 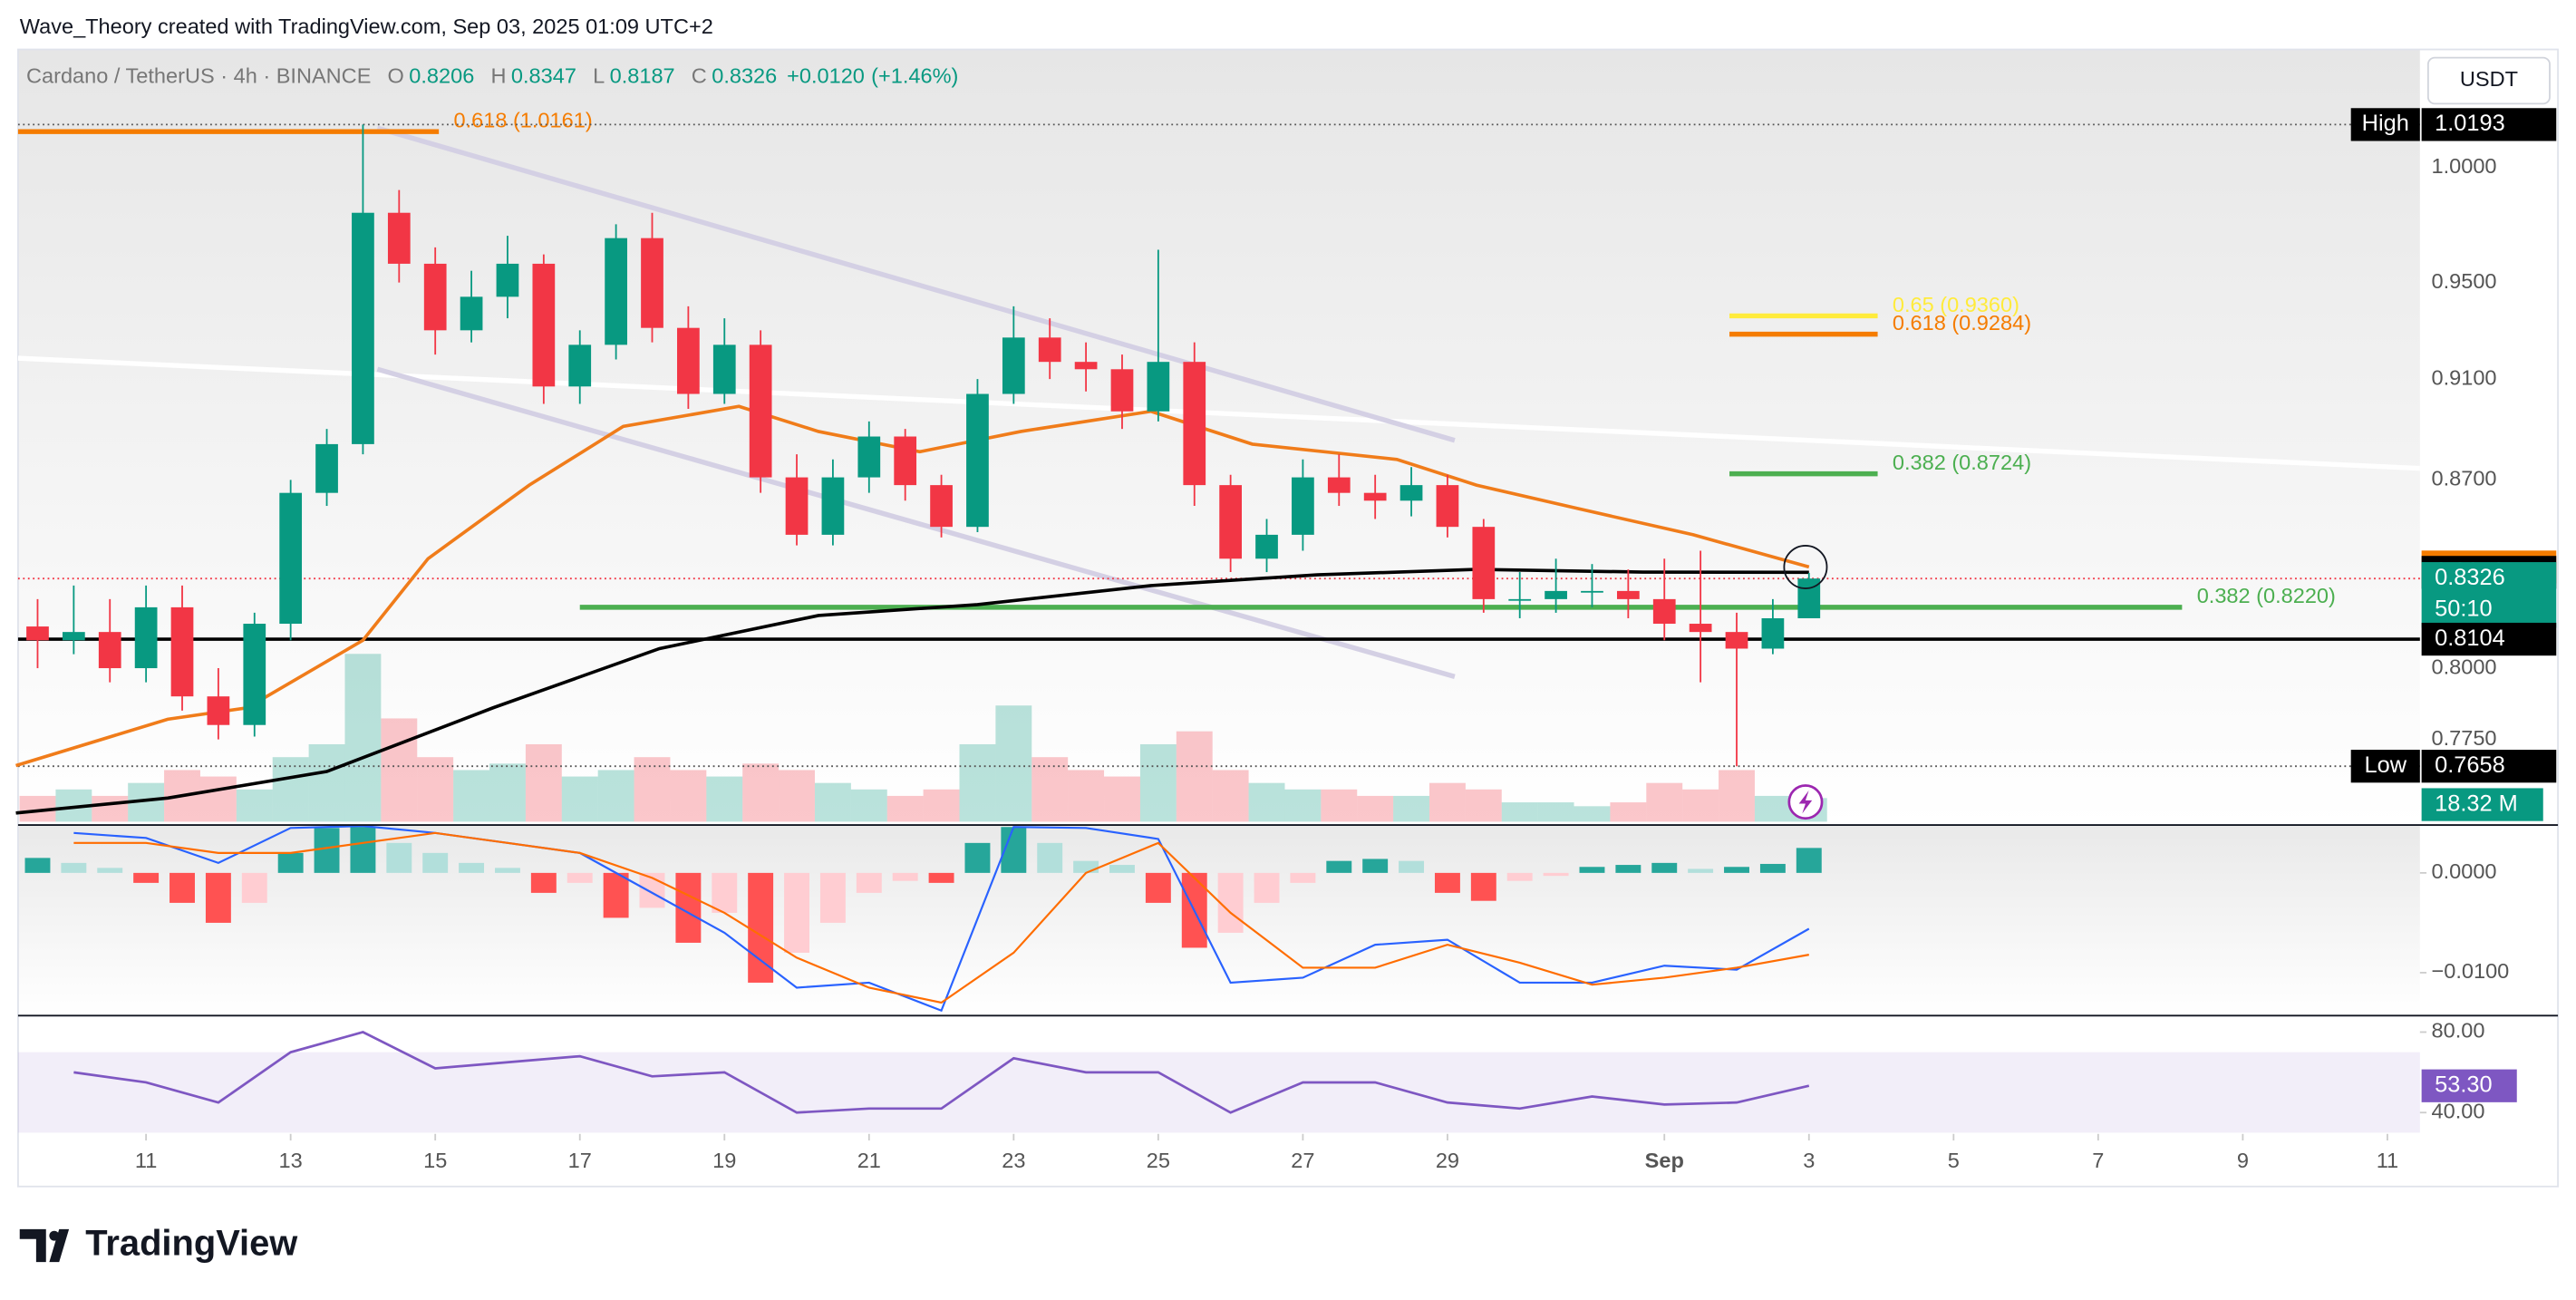 What do you see at coordinates (2266, 595) in the screenshot?
I see `level-label: 0.382 (0.8220)` at bounding box center [2266, 595].